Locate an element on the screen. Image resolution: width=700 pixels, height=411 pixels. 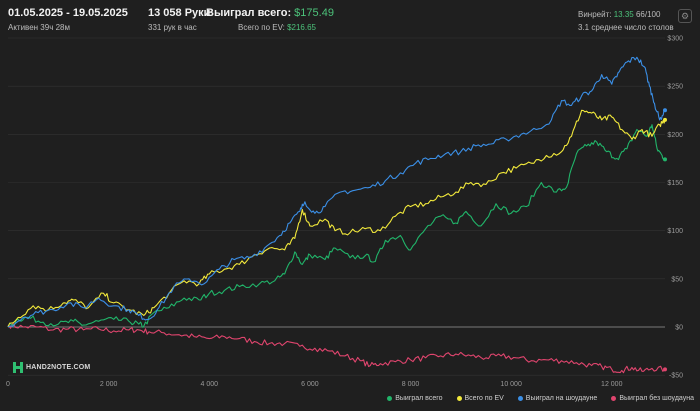
y-tick-label: $250 is located at coordinates (675, 87).